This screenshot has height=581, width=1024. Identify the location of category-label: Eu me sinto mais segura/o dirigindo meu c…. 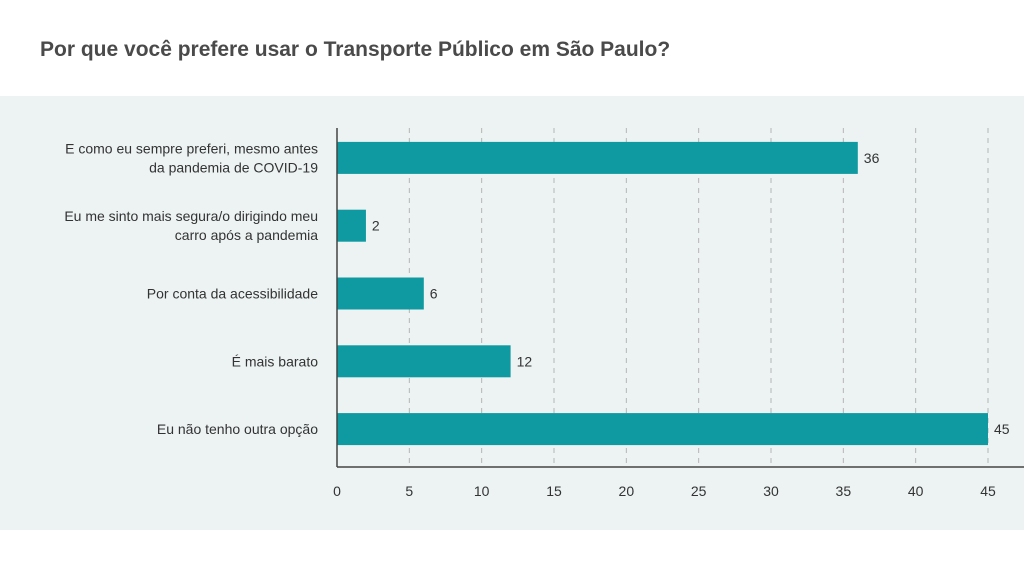
(191, 225).